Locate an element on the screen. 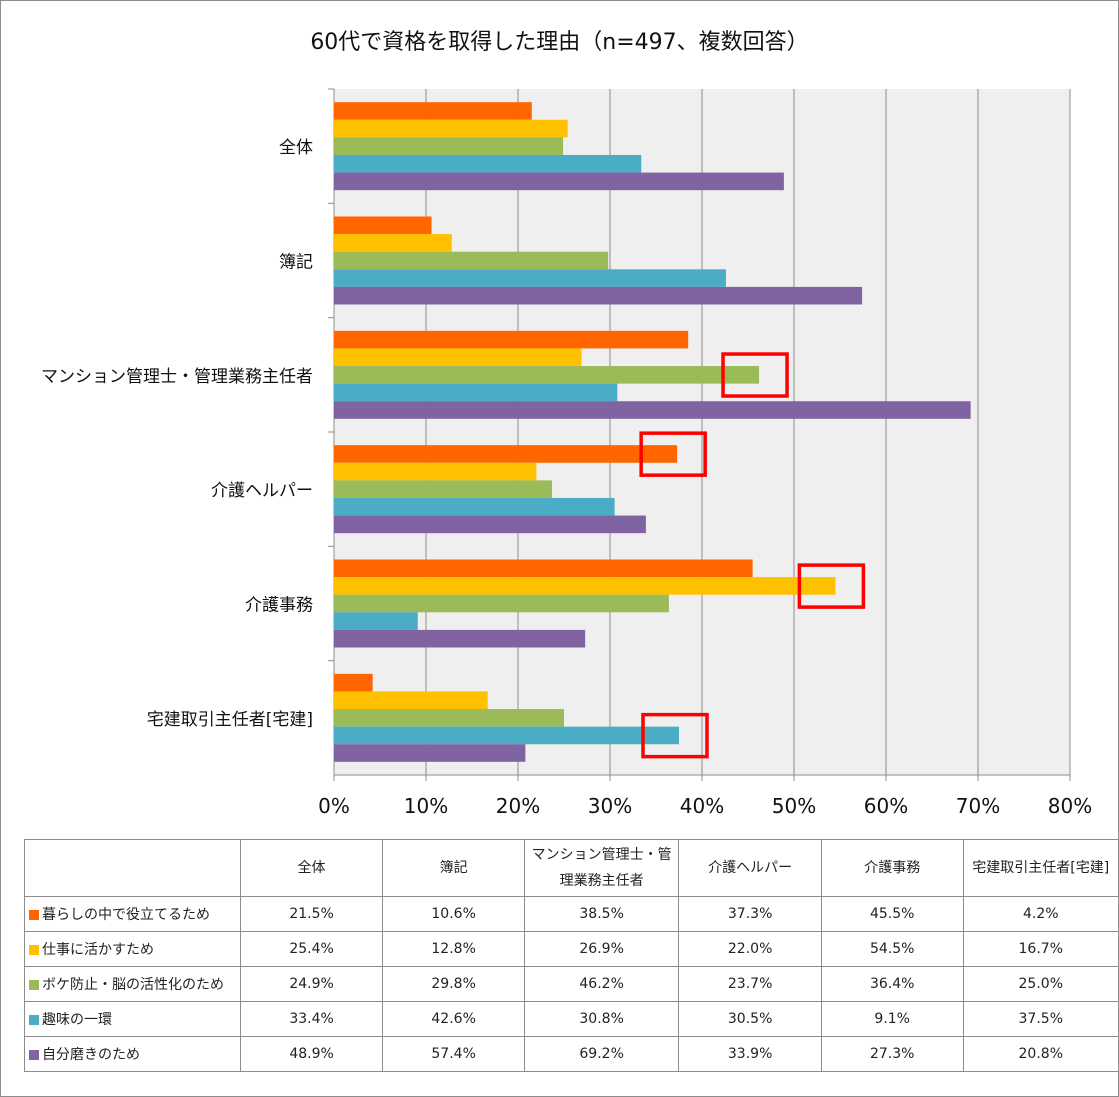 The height and width of the screenshot is (1097, 1119). series-legend-label: 自分磨きのため is located at coordinates (132, 1054).